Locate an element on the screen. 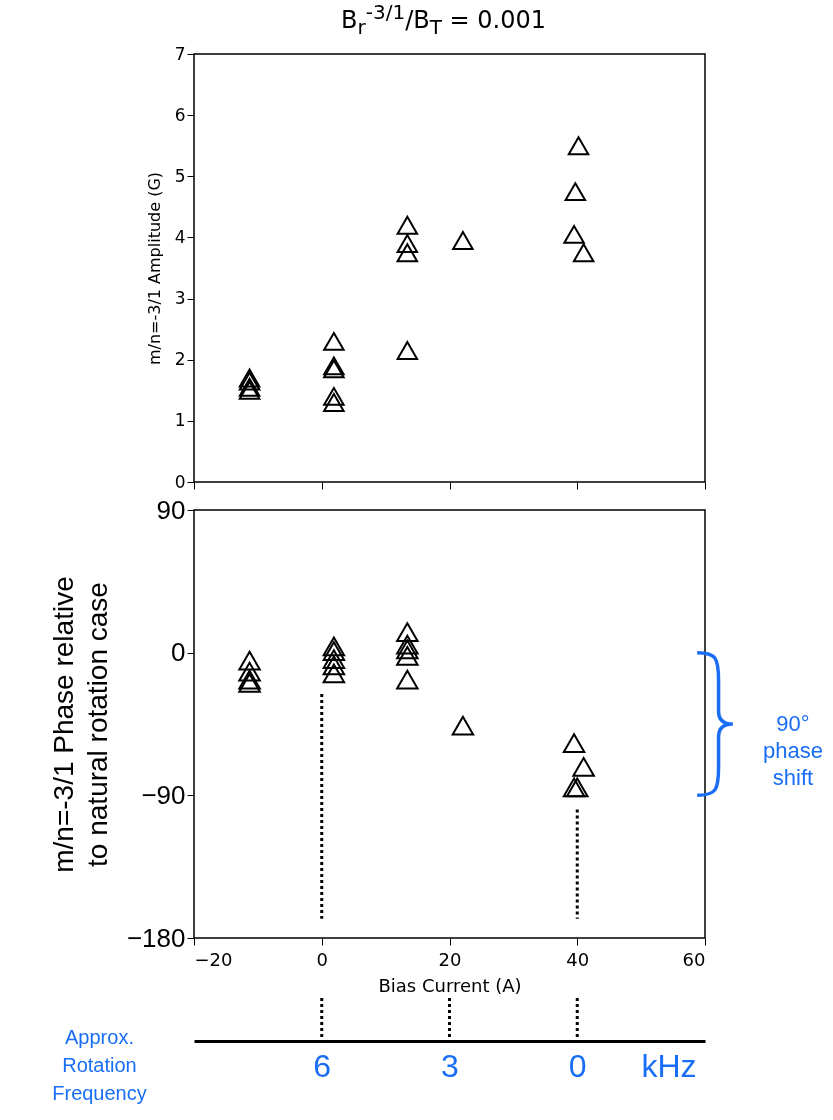 This screenshot has height=1120, width=833. x-tick-label: 20 is located at coordinates (450, 959).